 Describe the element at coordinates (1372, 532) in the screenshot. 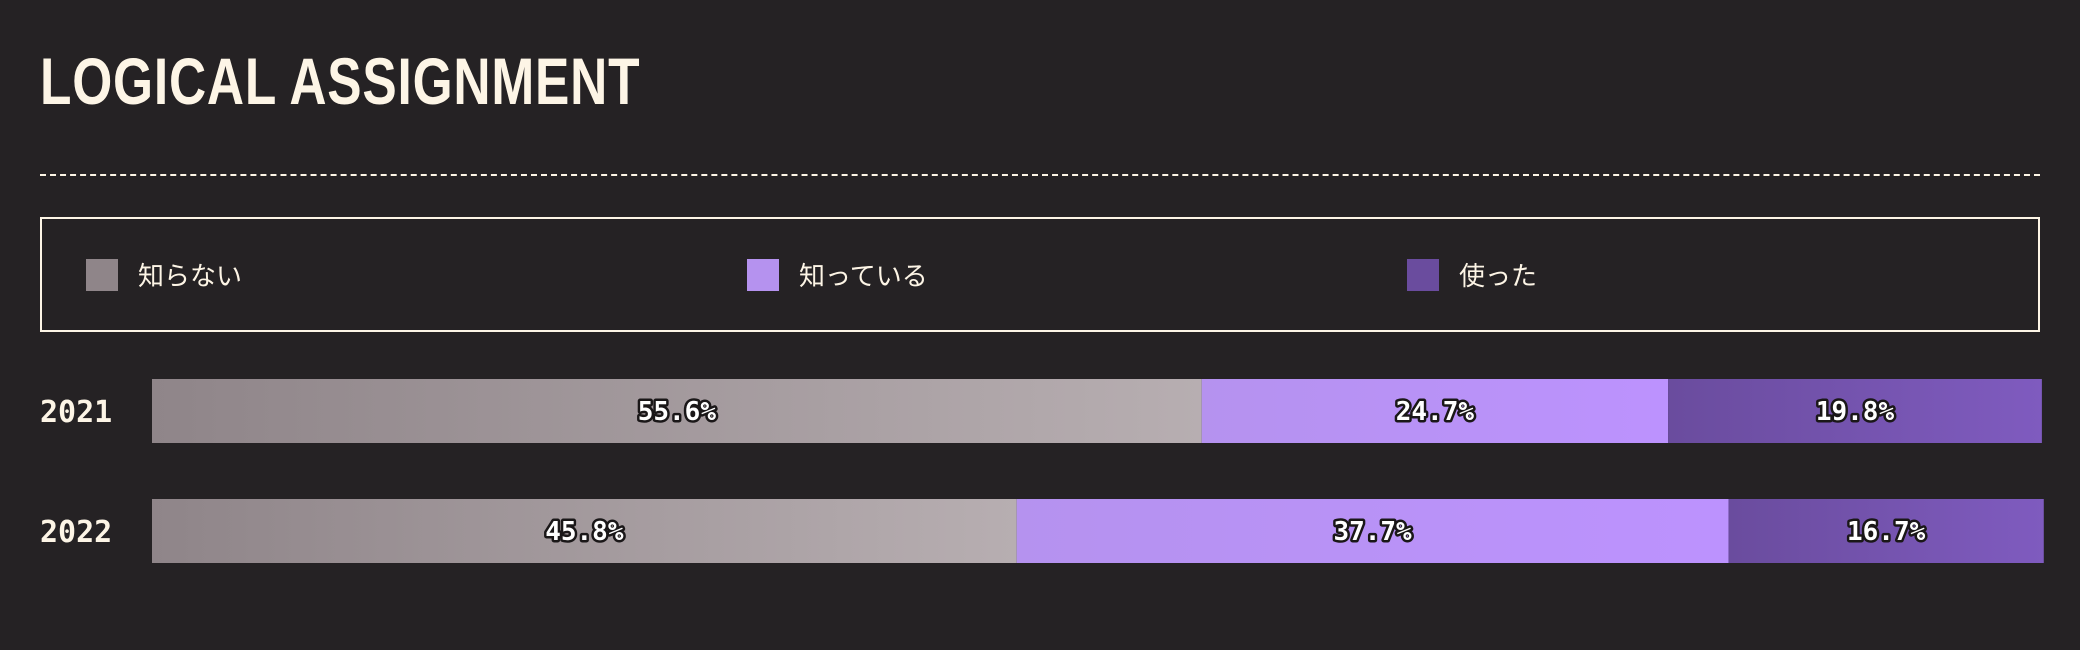

I see `data-label-2022-known: 37.7%` at that location.